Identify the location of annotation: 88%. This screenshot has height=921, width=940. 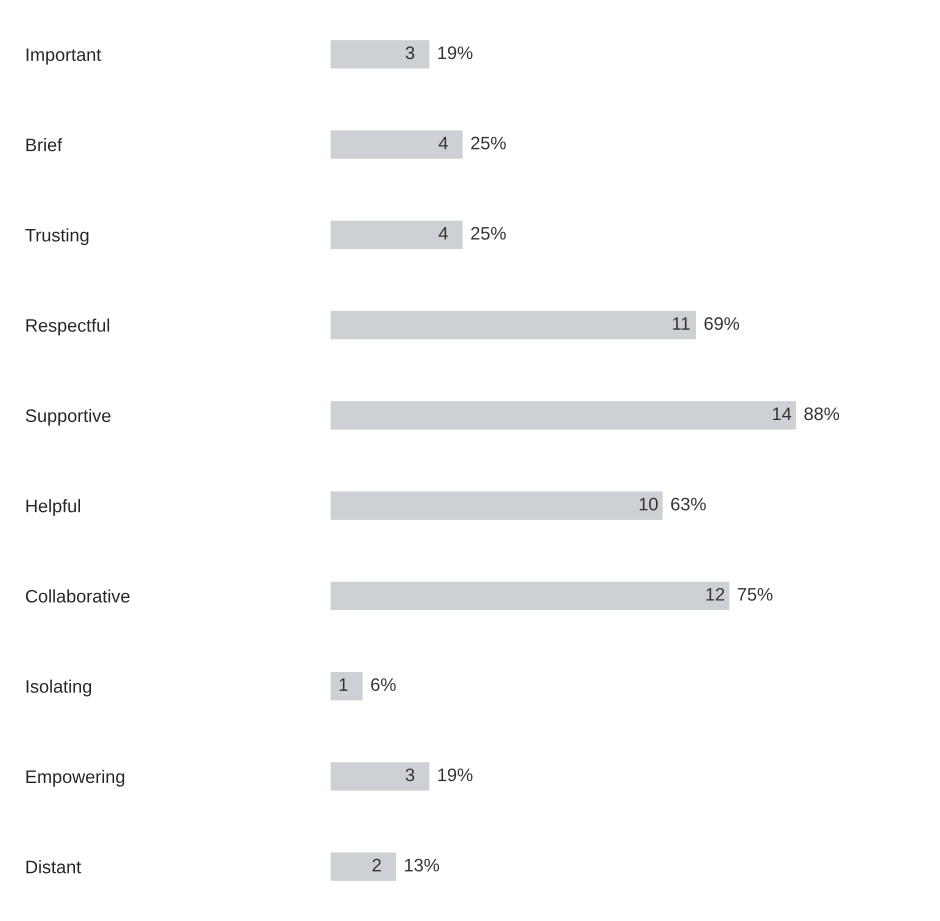
(822, 413).